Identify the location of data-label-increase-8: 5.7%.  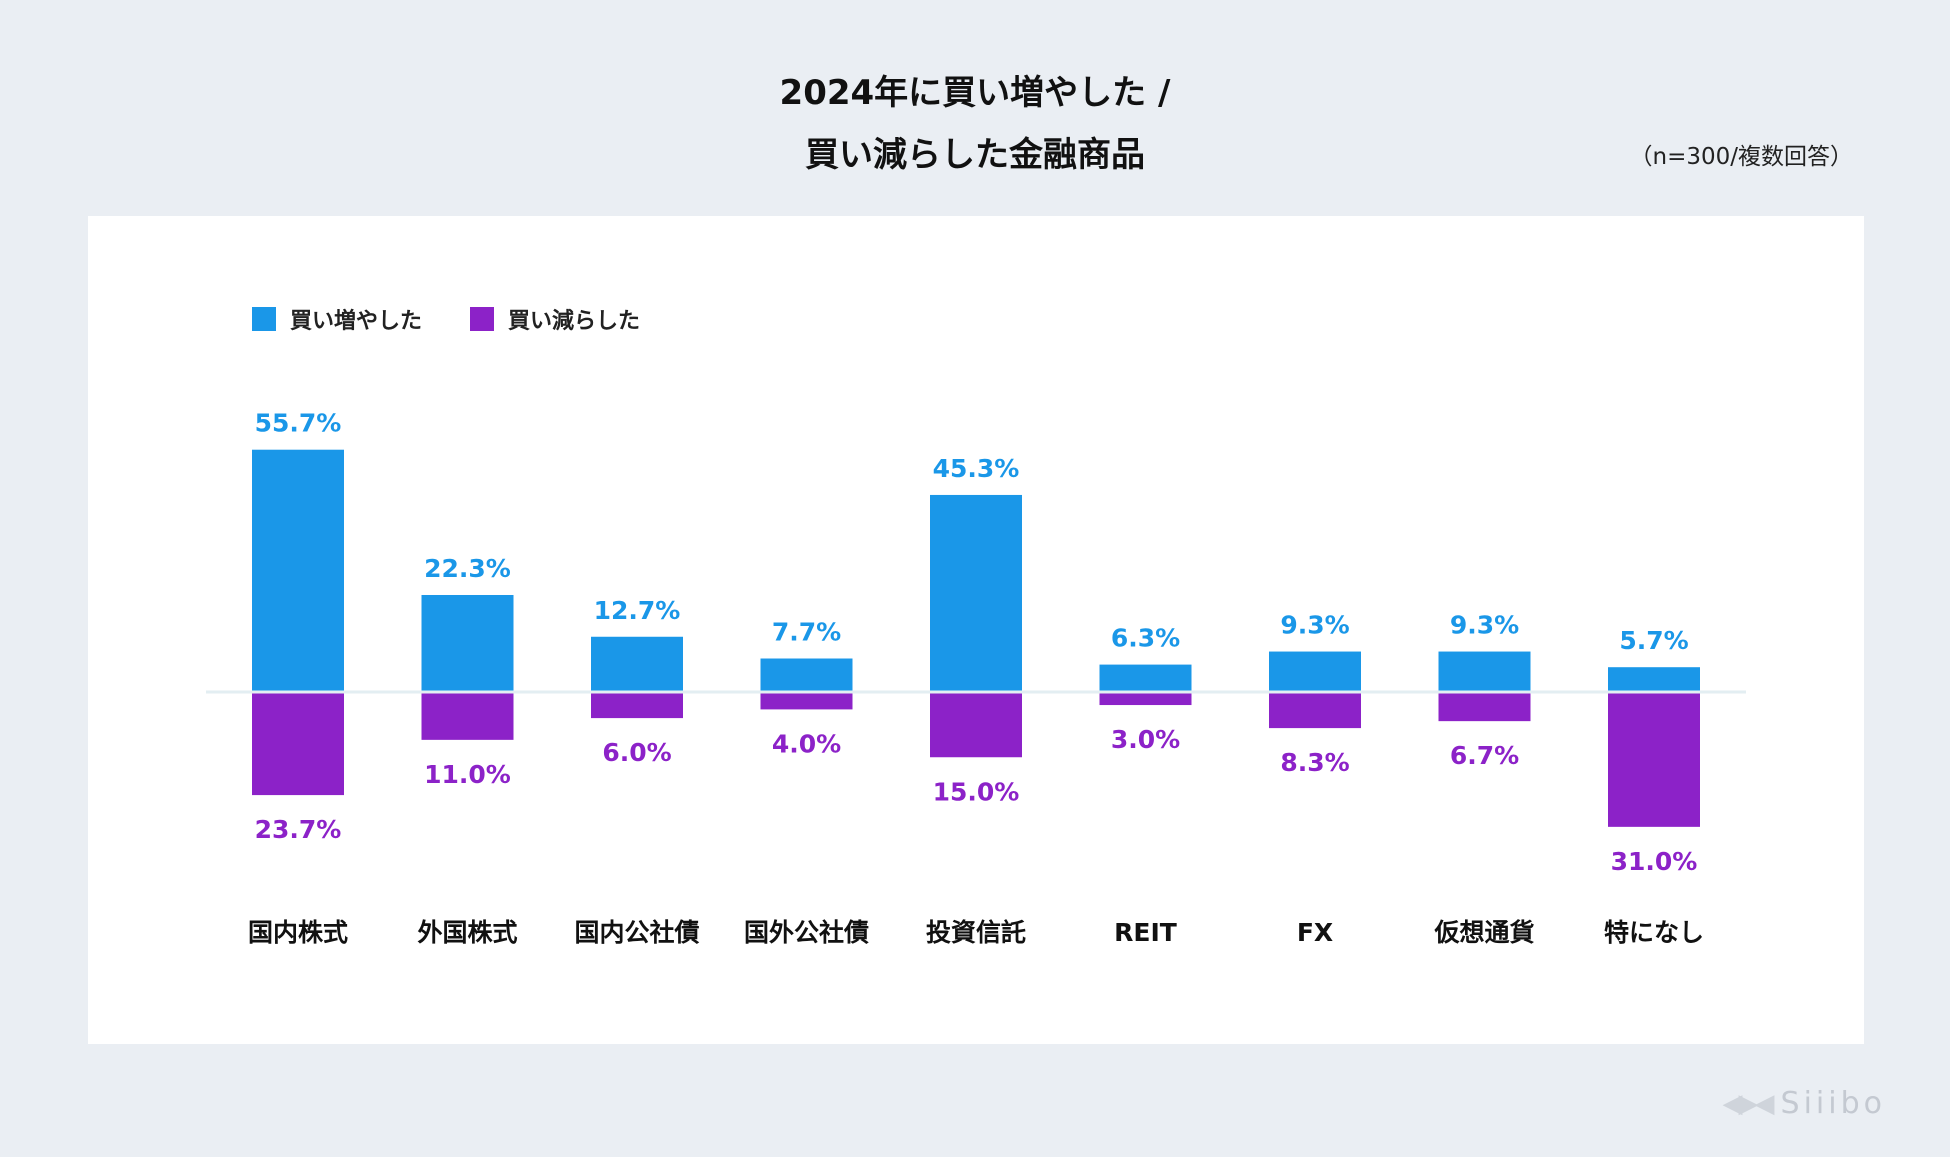
(1653, 640).